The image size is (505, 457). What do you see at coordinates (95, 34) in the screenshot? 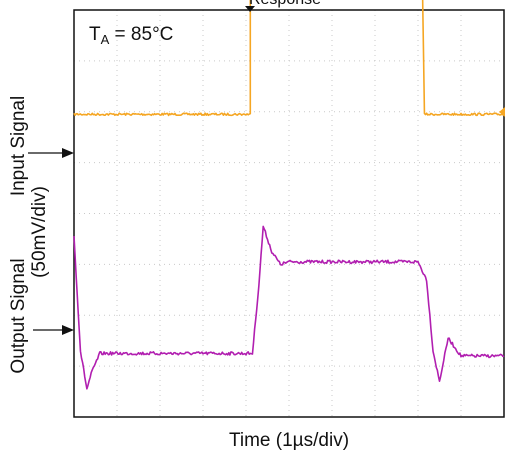
I see `annotation-main: T` at bounding box center [95, 34].